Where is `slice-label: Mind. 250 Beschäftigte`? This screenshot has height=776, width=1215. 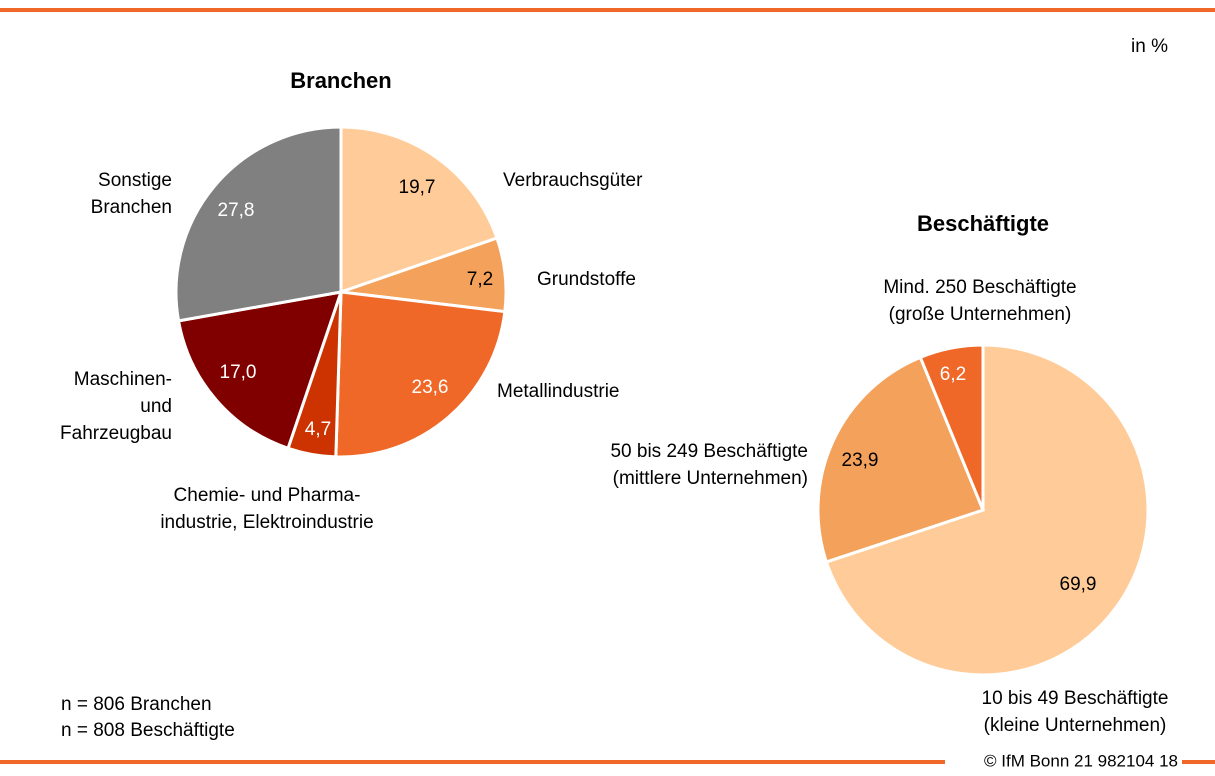 slice-label: Mind. 250 Beschäftigte is located at coordinates (979, 287).